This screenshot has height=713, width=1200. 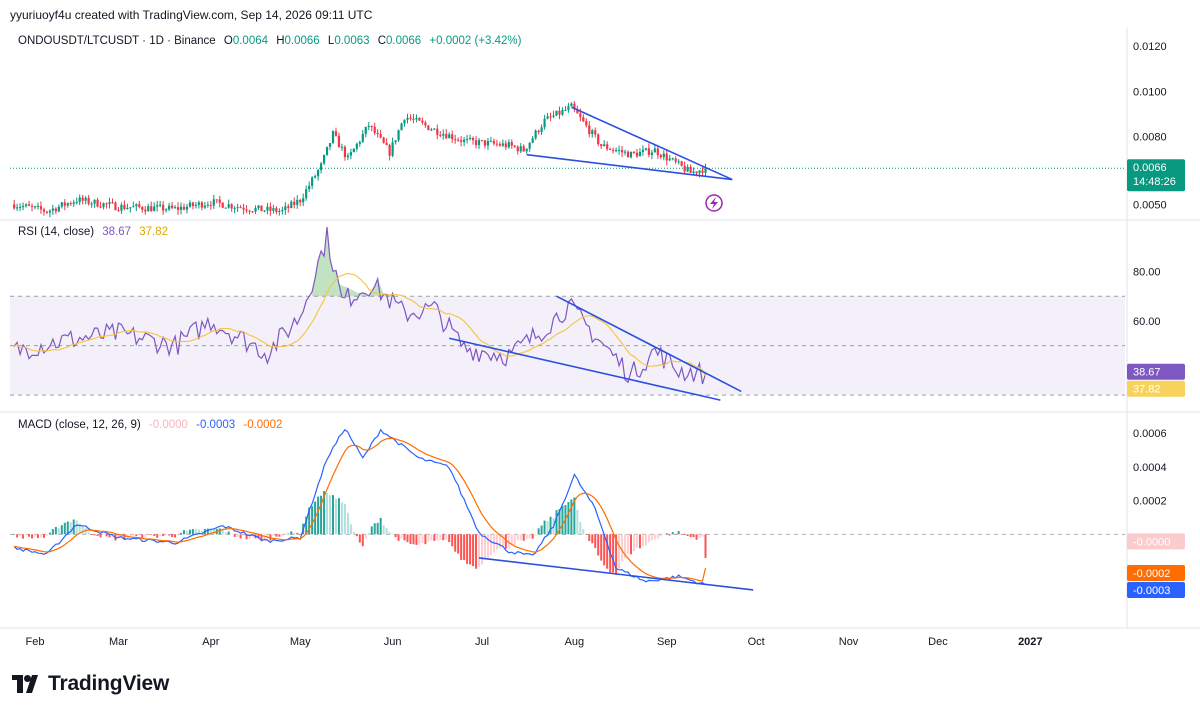 I want to click on time-tick-label: Jul, so click(x=482, y=642).